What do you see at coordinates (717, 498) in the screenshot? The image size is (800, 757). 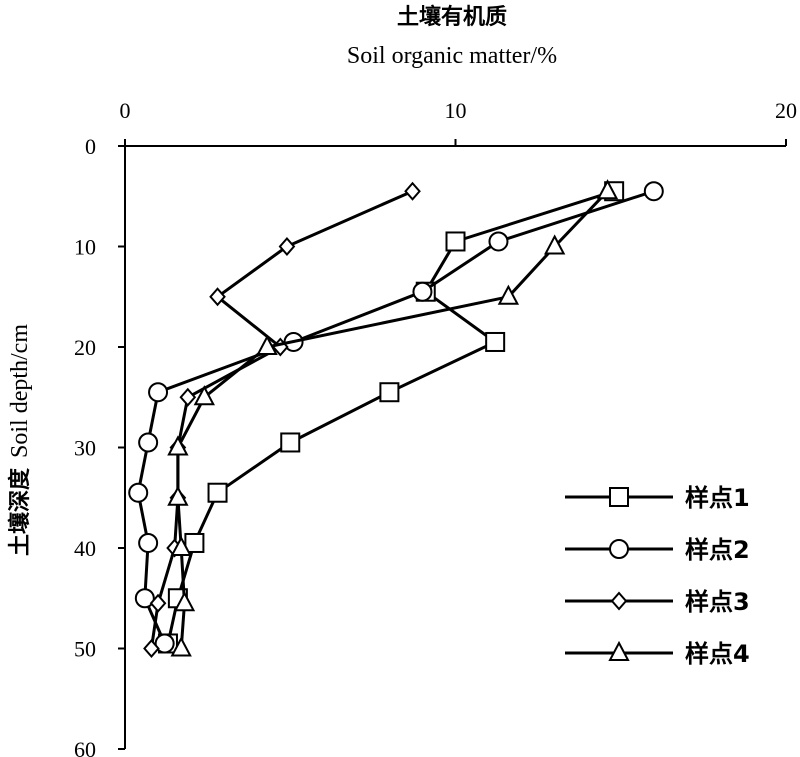 I see `legend-label: 样点1` at bounding box center [717, 498].